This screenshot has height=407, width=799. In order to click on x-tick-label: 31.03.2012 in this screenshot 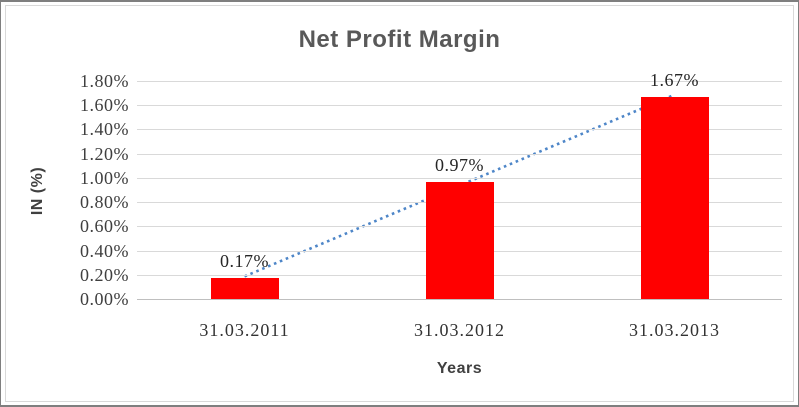, I will do `click(459, 330)`.